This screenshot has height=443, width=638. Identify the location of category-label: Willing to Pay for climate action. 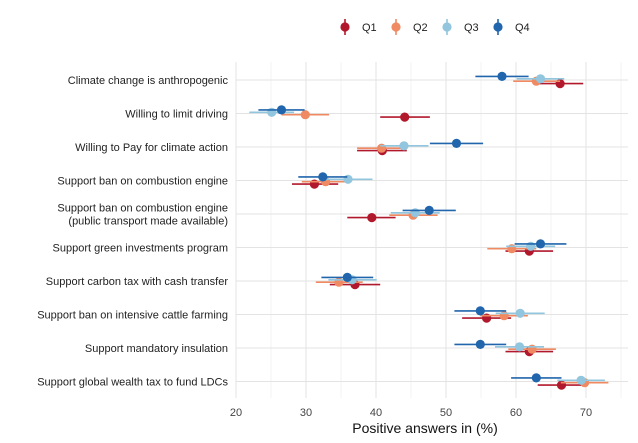
(151, 148).